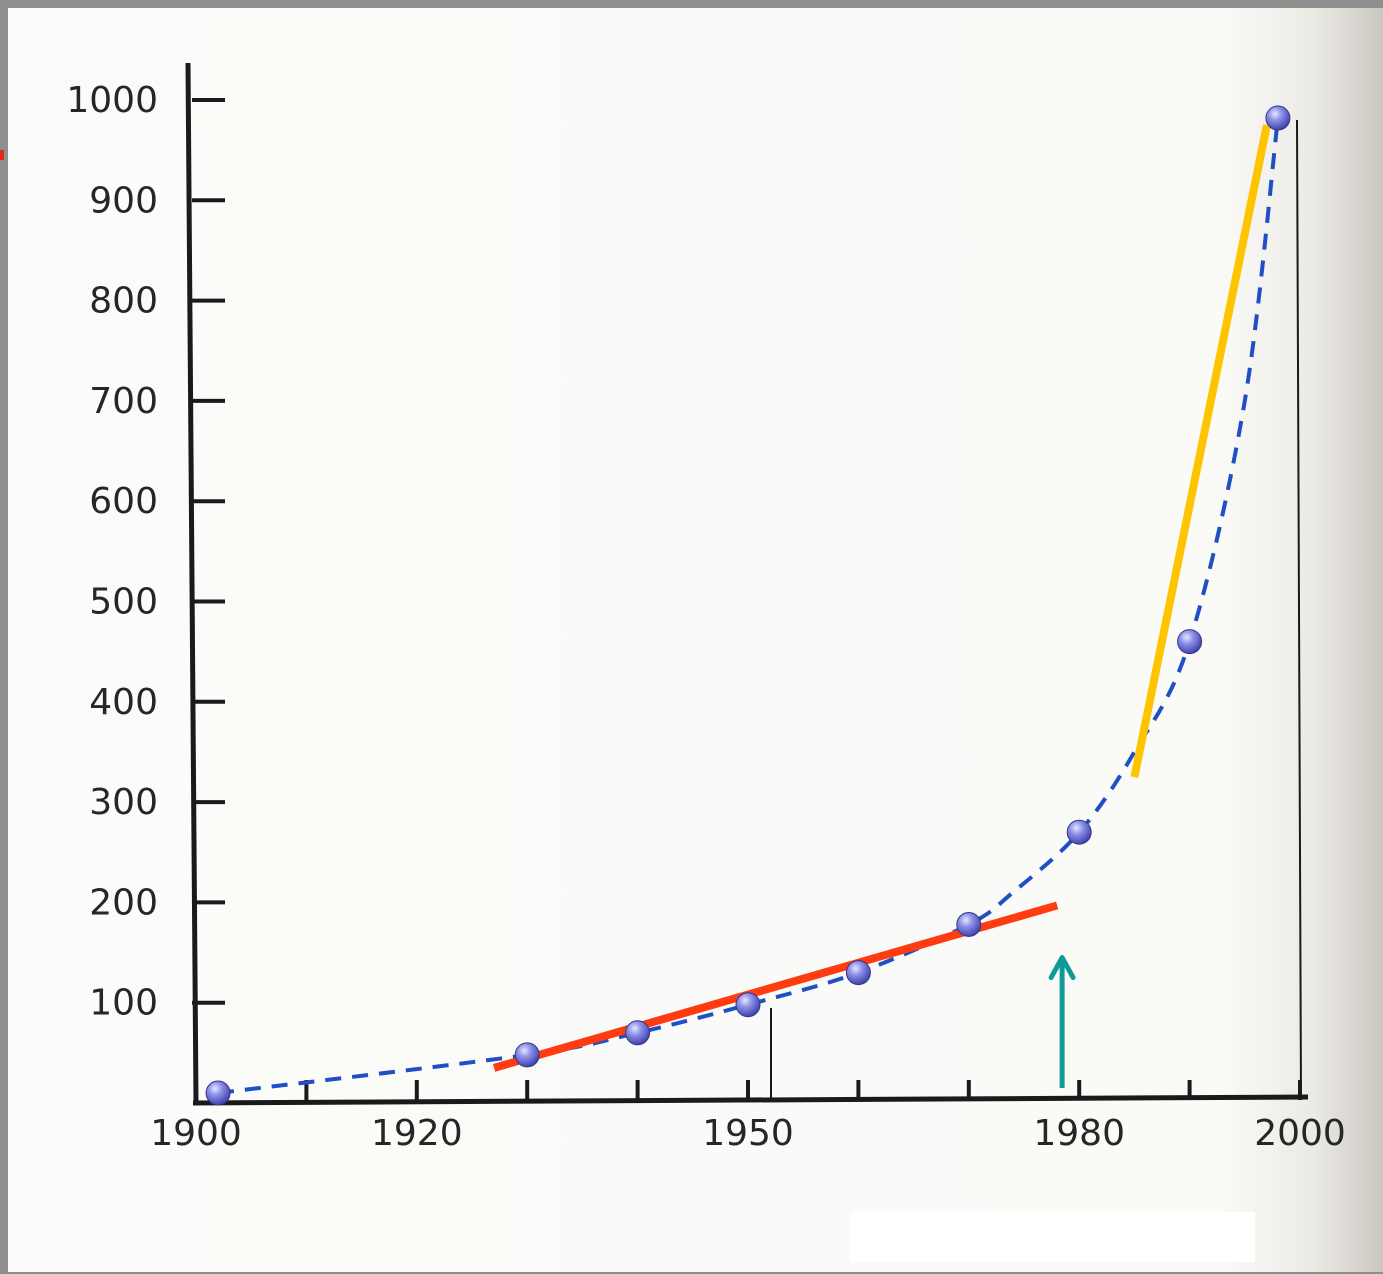 This screenshot has height=1274, width=1383. I want to click on x-tick-label: 1980, so click(1079, 1133).